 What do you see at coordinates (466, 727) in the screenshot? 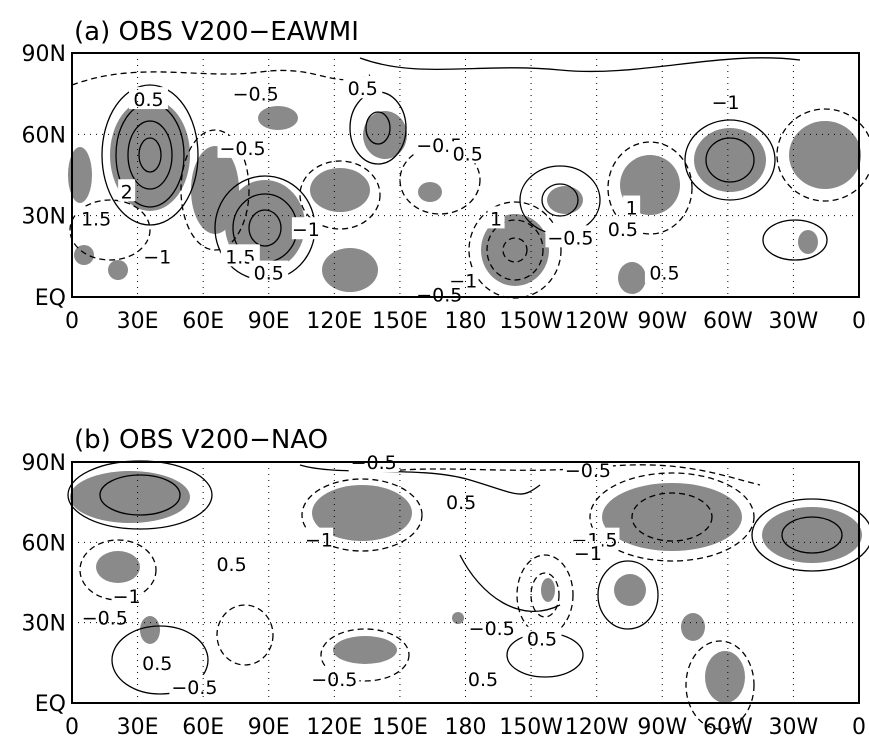
I see `xtick-b-180: 180` at bounding box center [466, 727].